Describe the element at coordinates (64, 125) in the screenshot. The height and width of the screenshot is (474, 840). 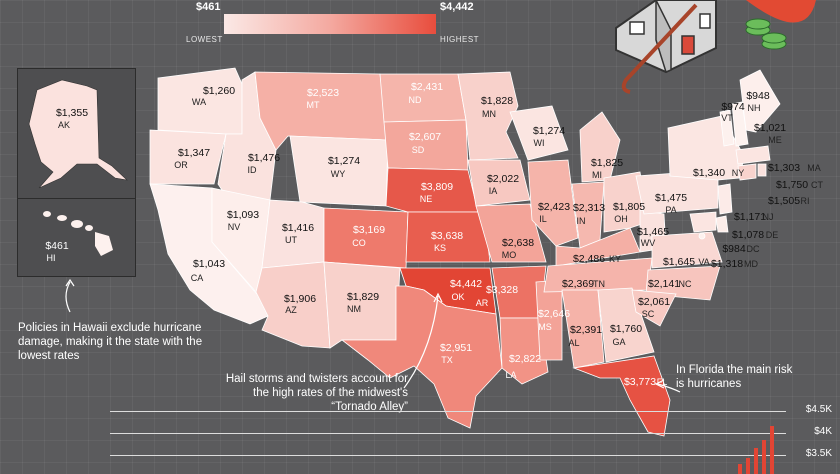
I see `state-abbr-ak: AK` at that location.